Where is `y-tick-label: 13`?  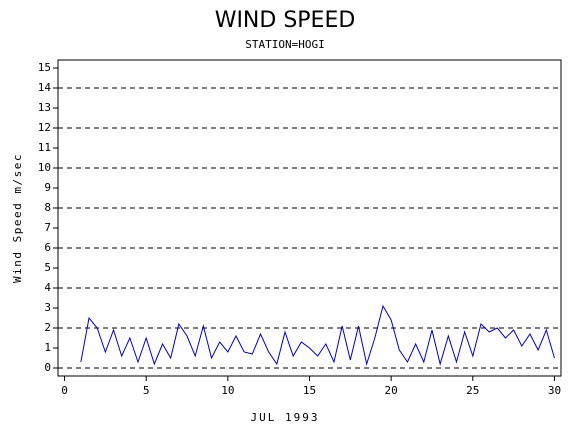
y-tick-label: 13 is located at coordinates (44, 107).